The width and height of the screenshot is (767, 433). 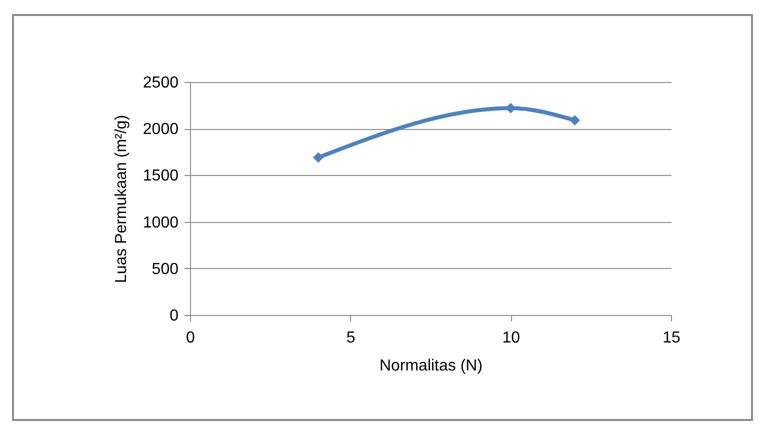 I want to click on x-axis-title: Normalitas (N), so click(x=431, y=366).